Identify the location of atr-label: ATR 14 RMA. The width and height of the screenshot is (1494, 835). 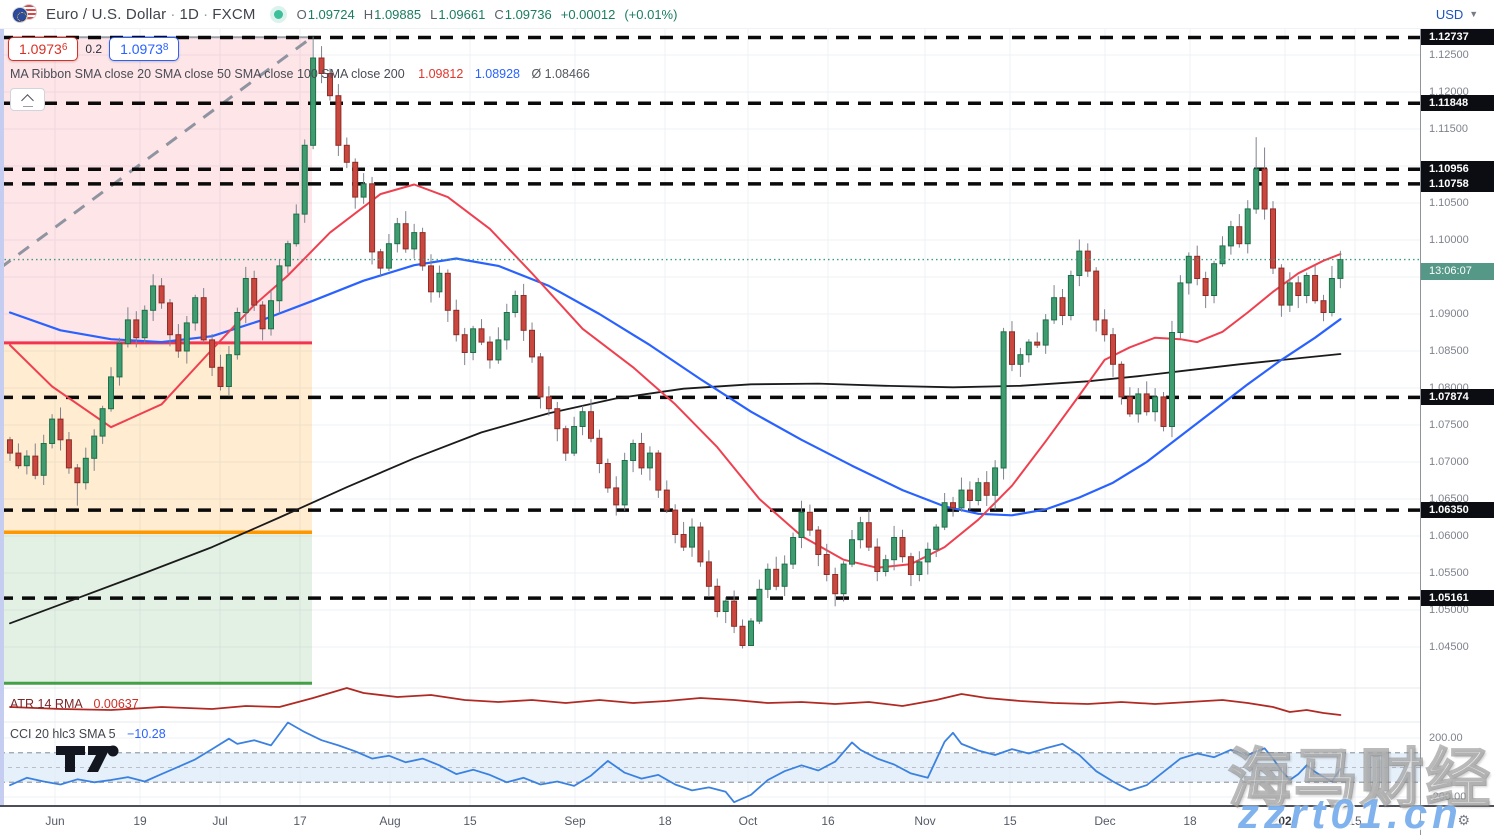
(46, 704).